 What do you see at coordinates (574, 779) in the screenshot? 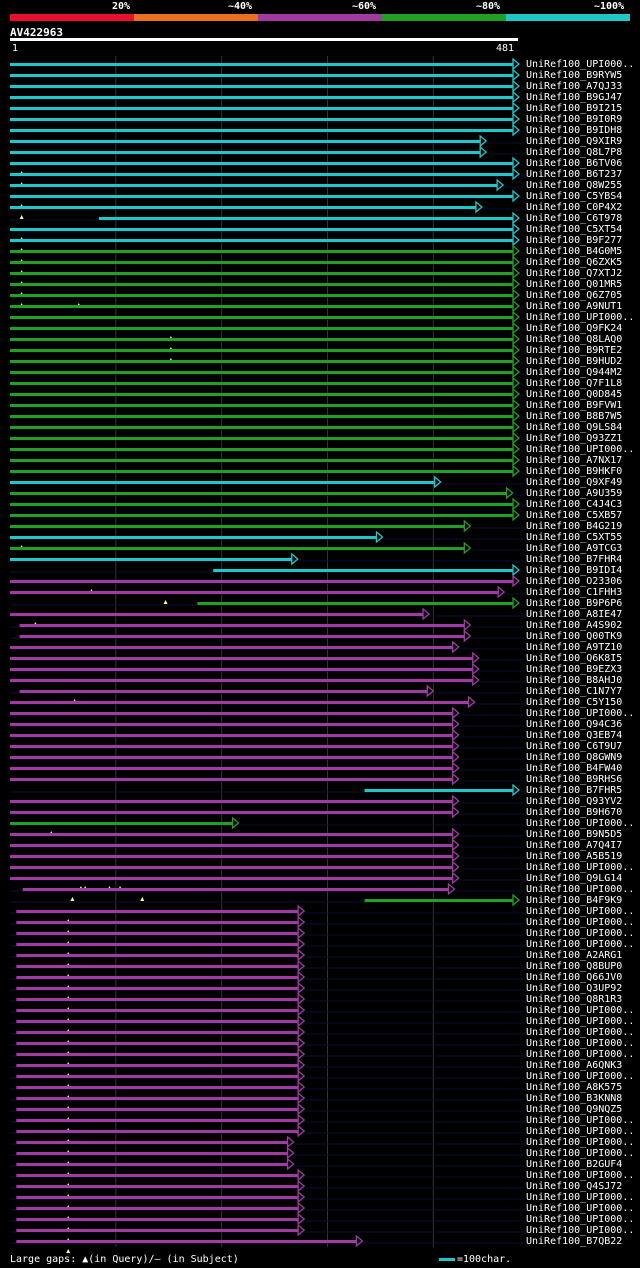
I see `hit-label: UniRef100_B9RHS6` at bounding box center [574, 779].